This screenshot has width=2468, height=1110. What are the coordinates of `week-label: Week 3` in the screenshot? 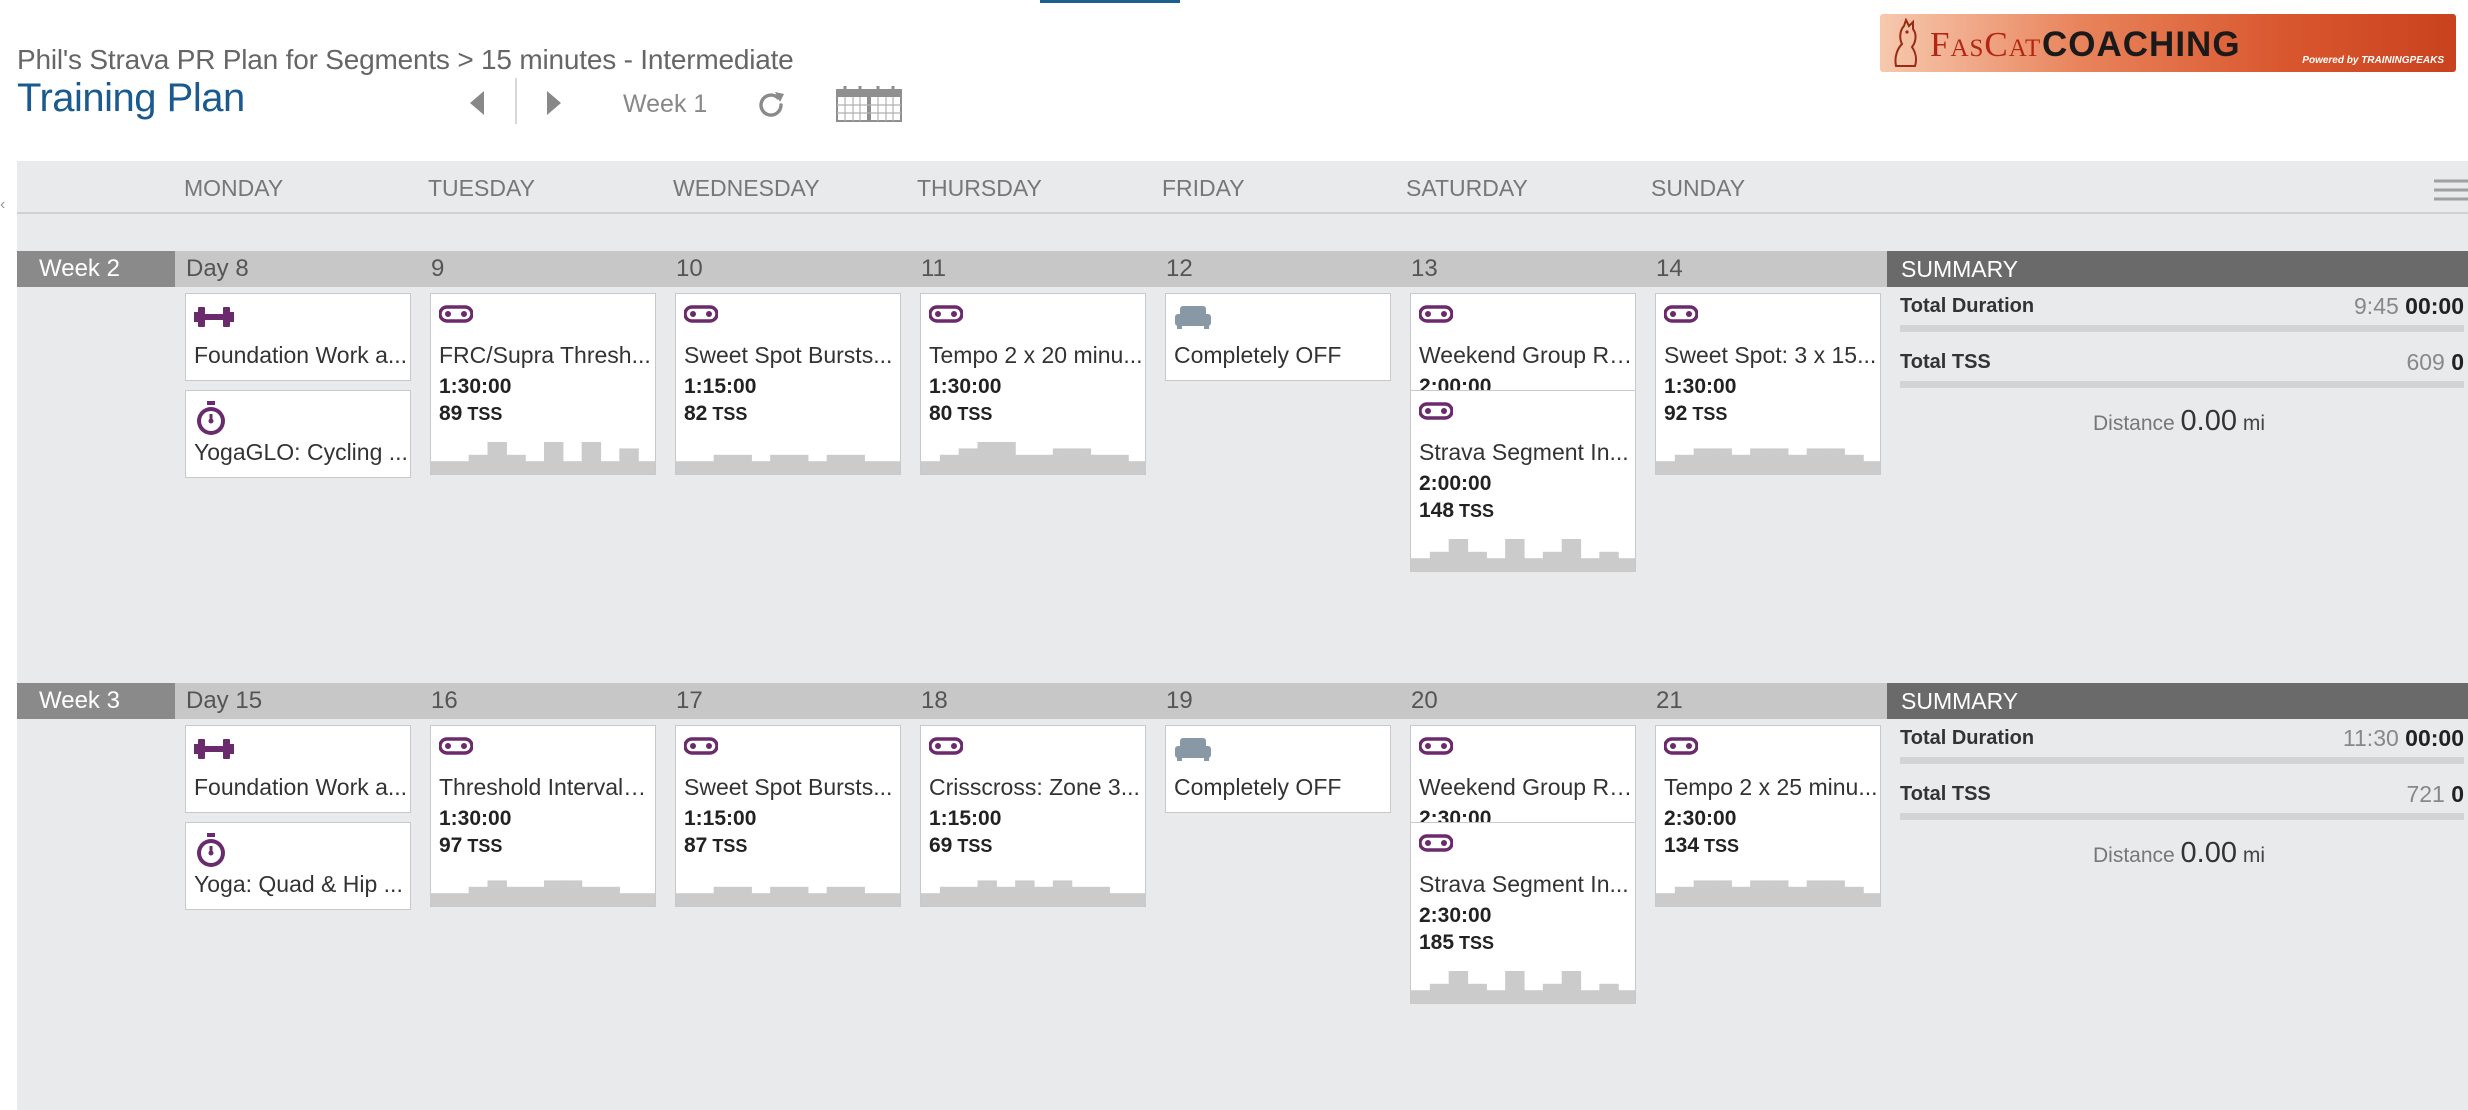 It's located at (96, 701).